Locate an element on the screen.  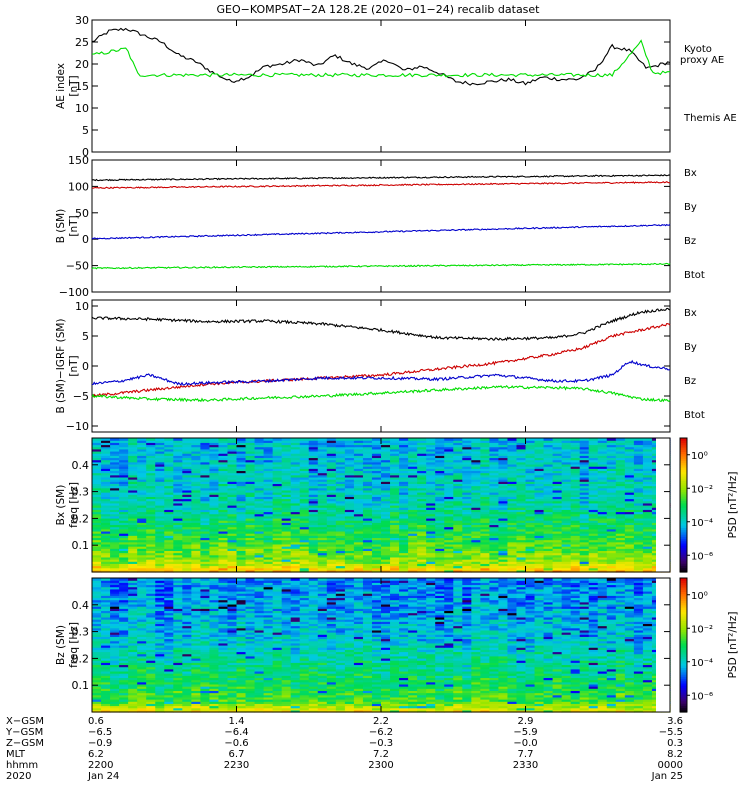
y-tick-label: 150 is located at coordinates (78, 160).